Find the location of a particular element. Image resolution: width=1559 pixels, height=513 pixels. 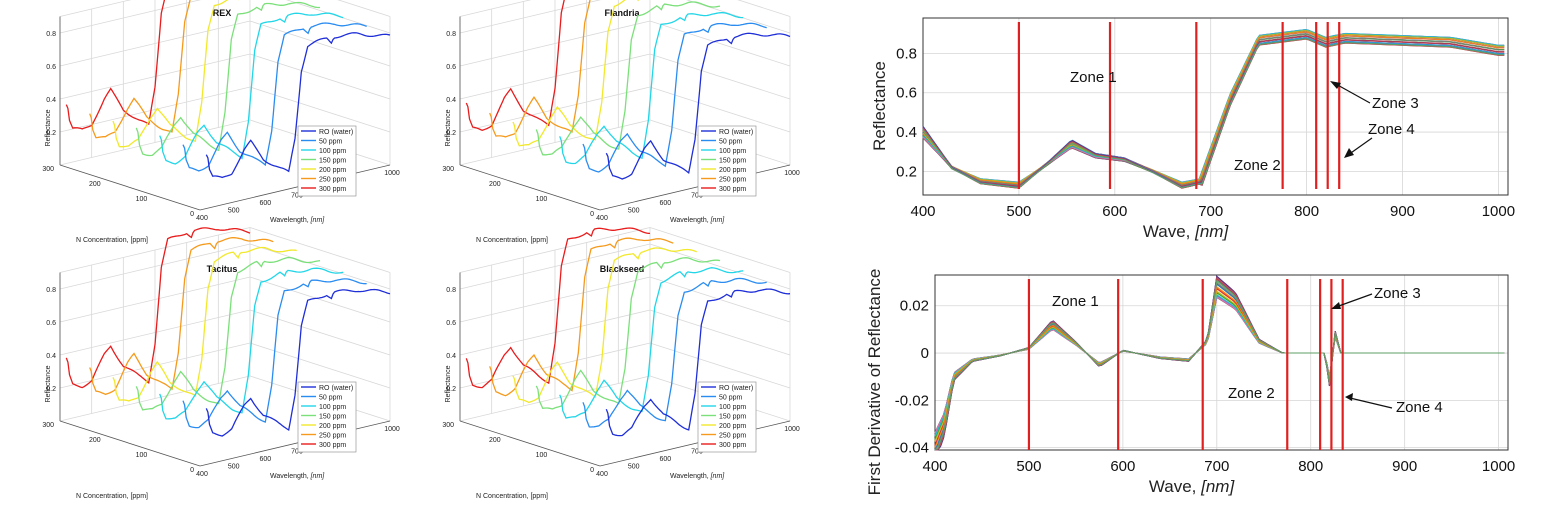

x-tick-label: 900 is located at coordinates (1402, 211).